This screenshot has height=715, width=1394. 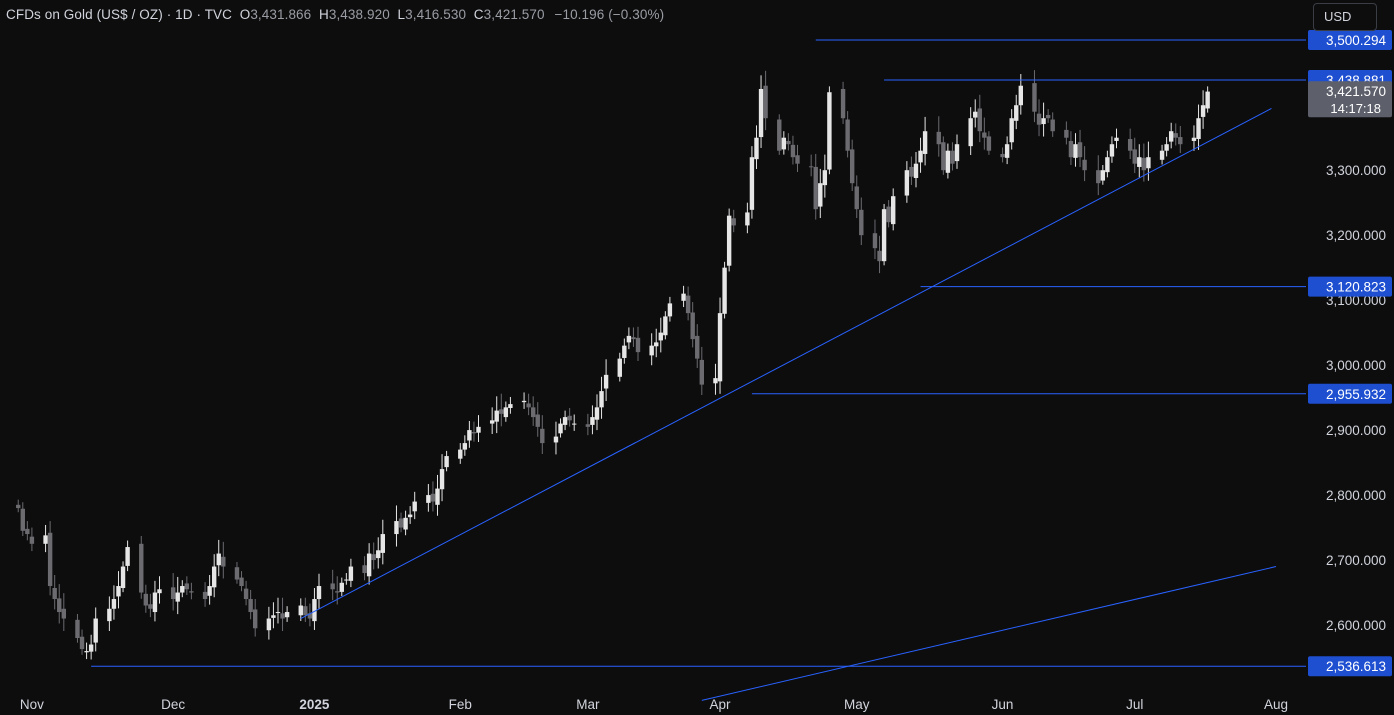 I want to click on source-label: TVC, so click(x=218, y=14).